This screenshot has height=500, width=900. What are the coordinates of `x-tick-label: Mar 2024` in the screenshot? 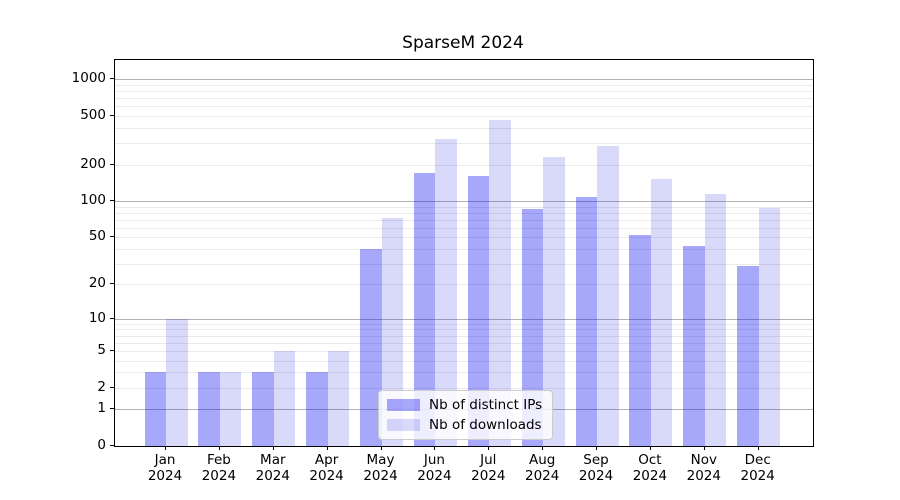 It's located at (273, 468).